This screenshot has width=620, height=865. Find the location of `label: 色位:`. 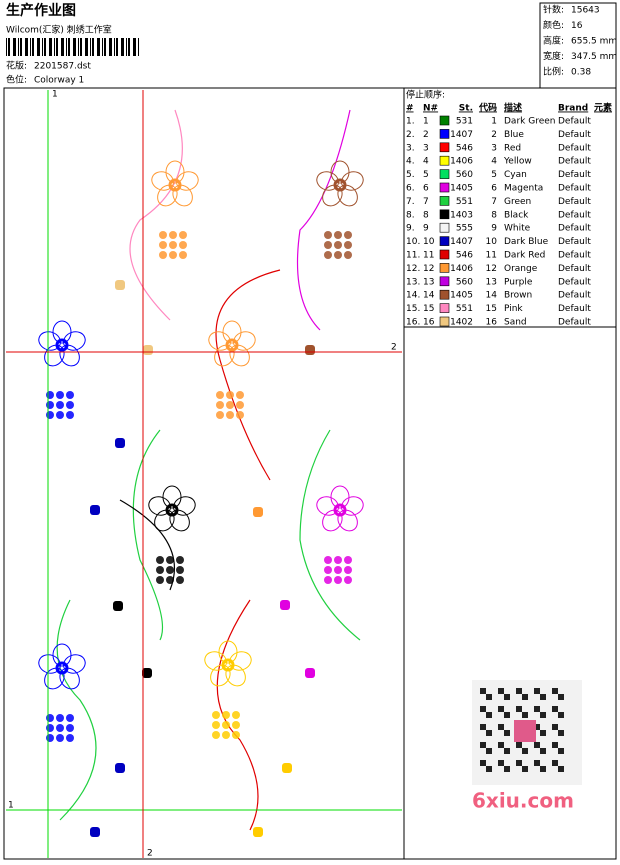

label: 色位: is located at coordinates (16, 80).